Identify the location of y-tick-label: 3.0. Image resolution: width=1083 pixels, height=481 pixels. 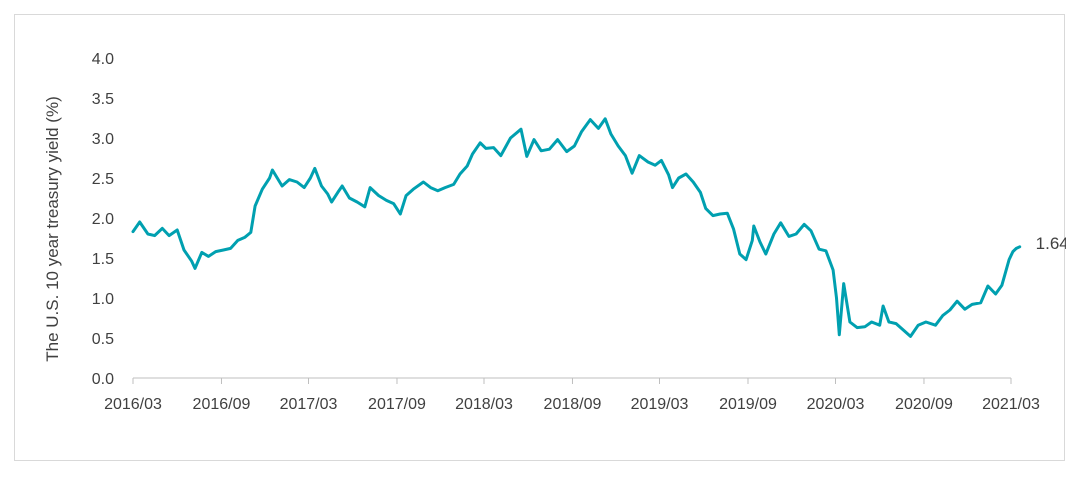
(103, 139).